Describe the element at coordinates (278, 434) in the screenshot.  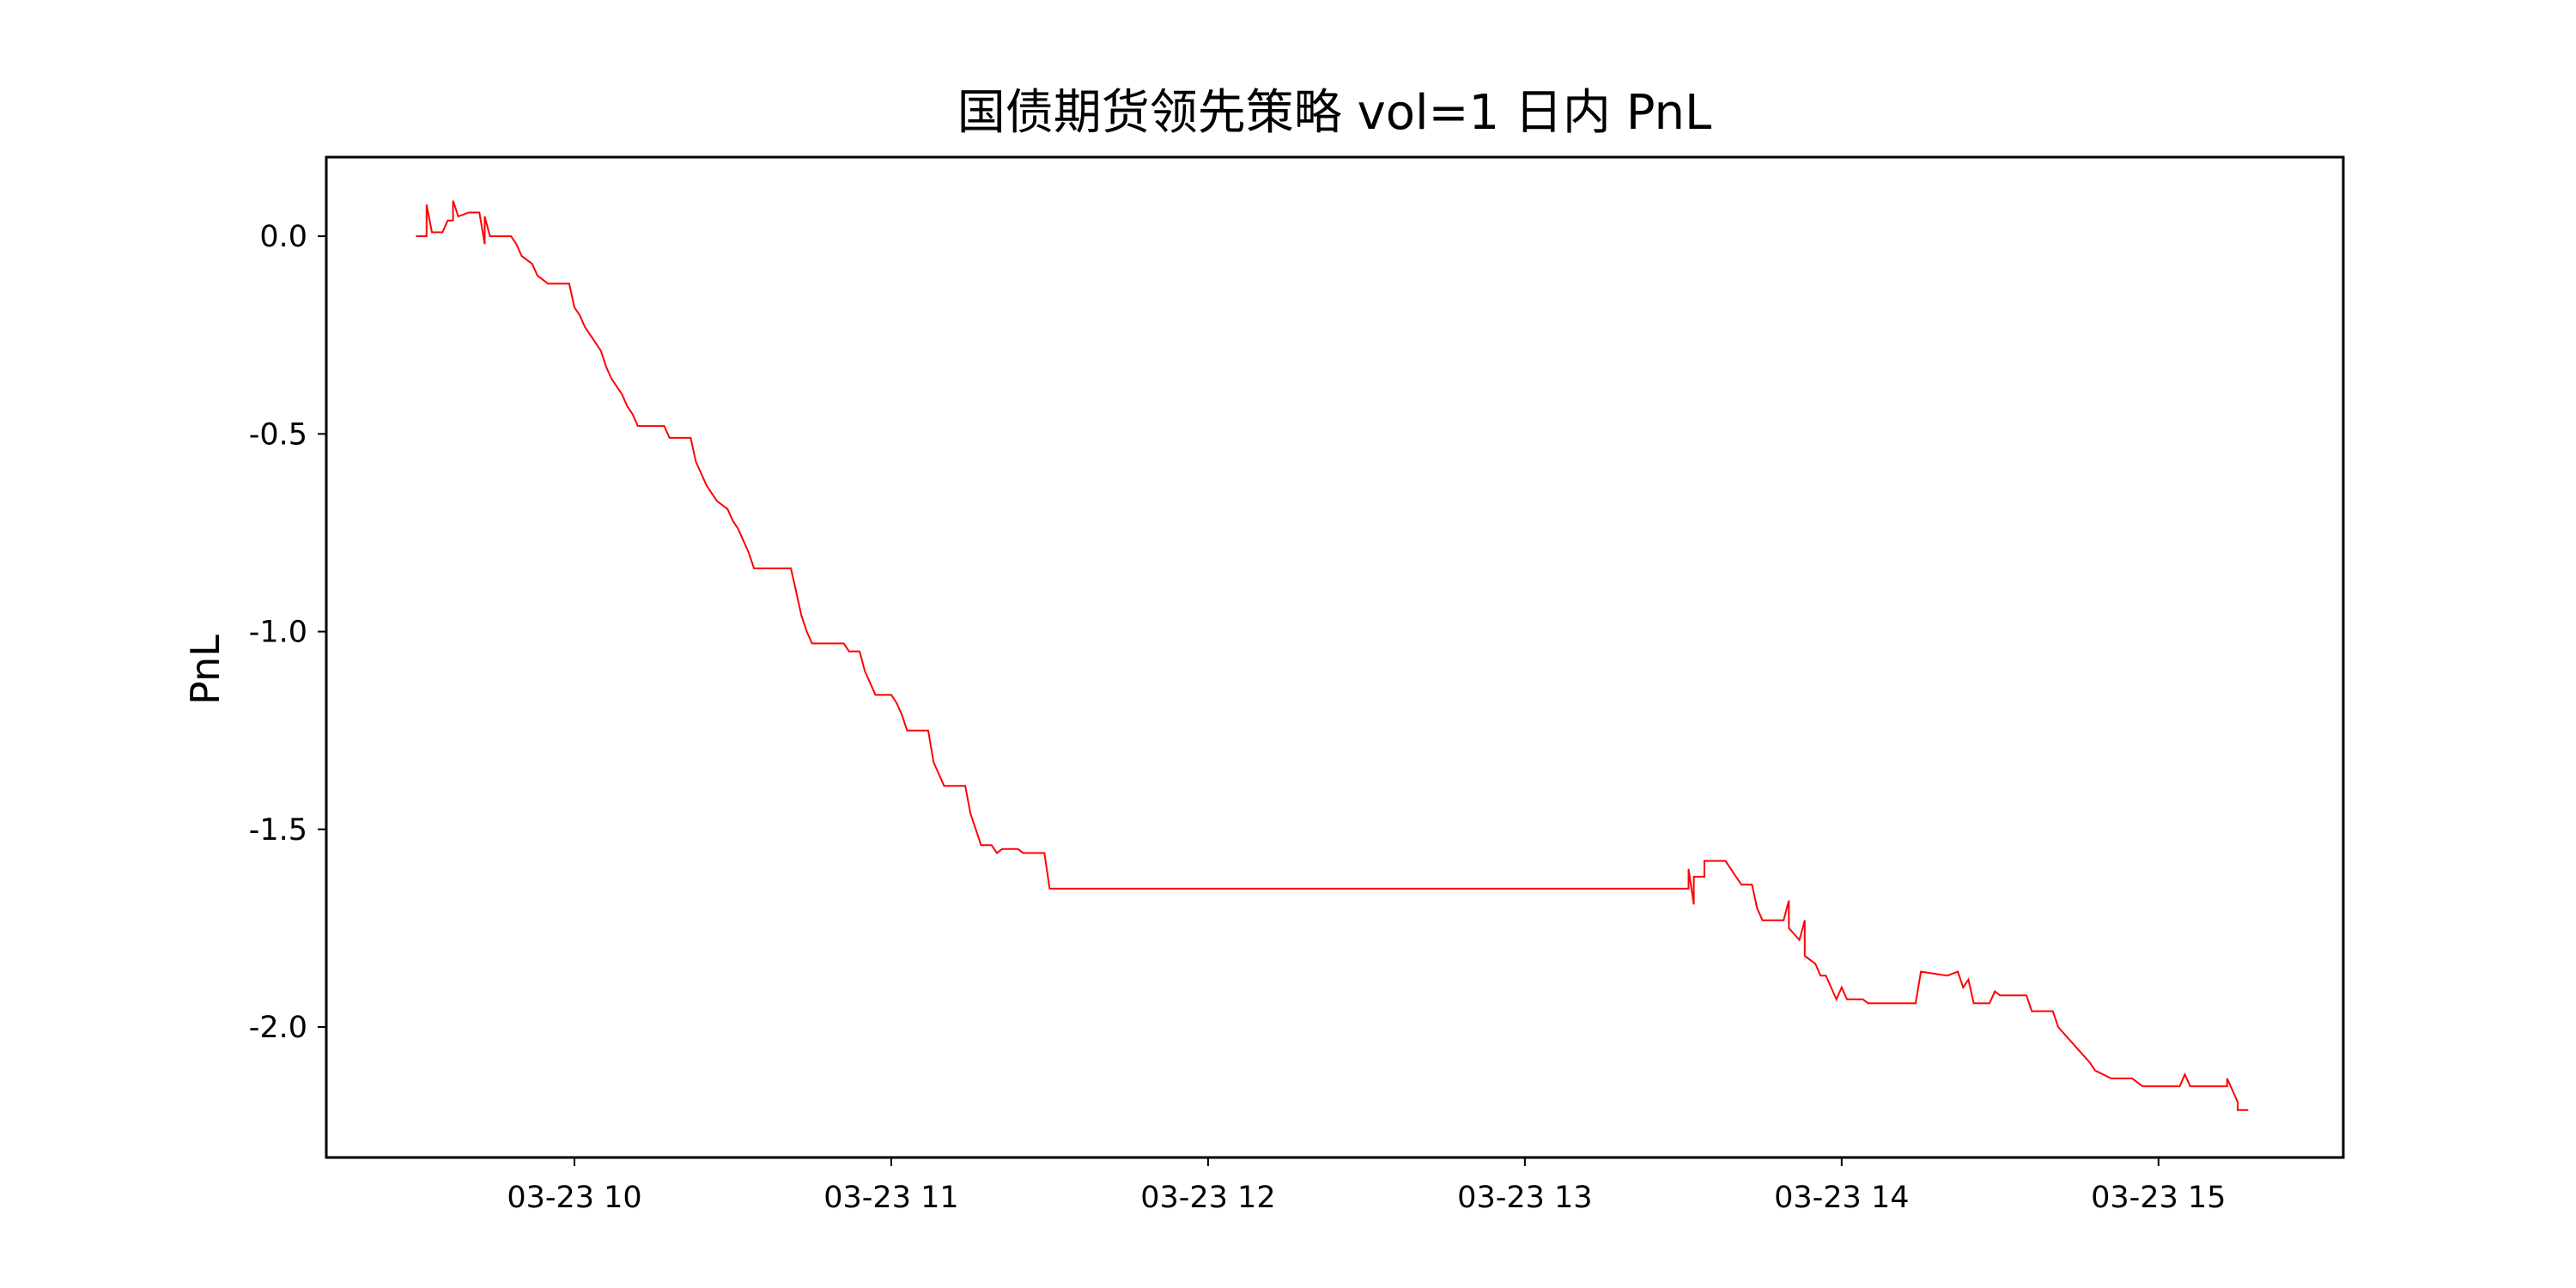
I see `y-tick-label: -0.5` at that location.